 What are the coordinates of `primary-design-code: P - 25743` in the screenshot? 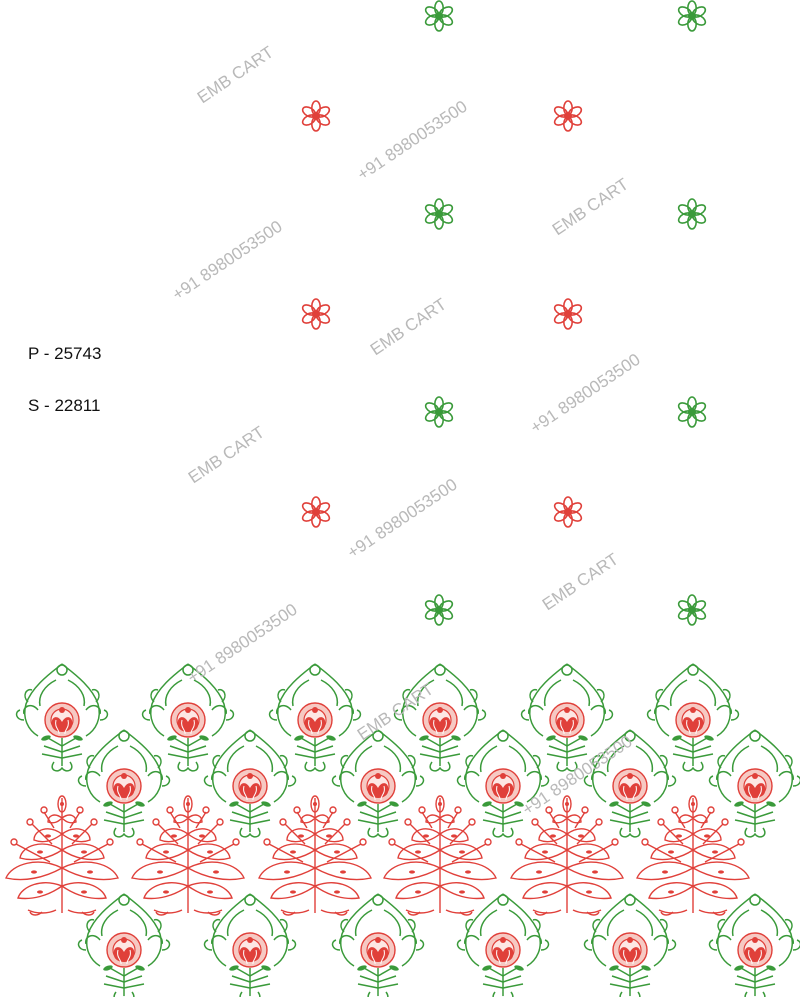 It's located at (65, 353).